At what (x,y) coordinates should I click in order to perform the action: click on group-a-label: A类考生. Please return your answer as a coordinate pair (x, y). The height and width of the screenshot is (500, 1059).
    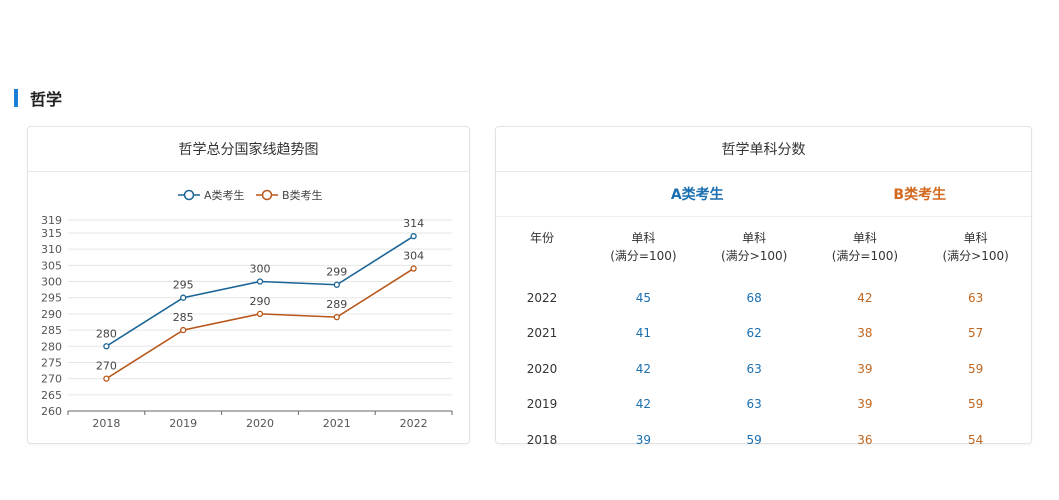
    Looking at the image, I should click on (697, 195).